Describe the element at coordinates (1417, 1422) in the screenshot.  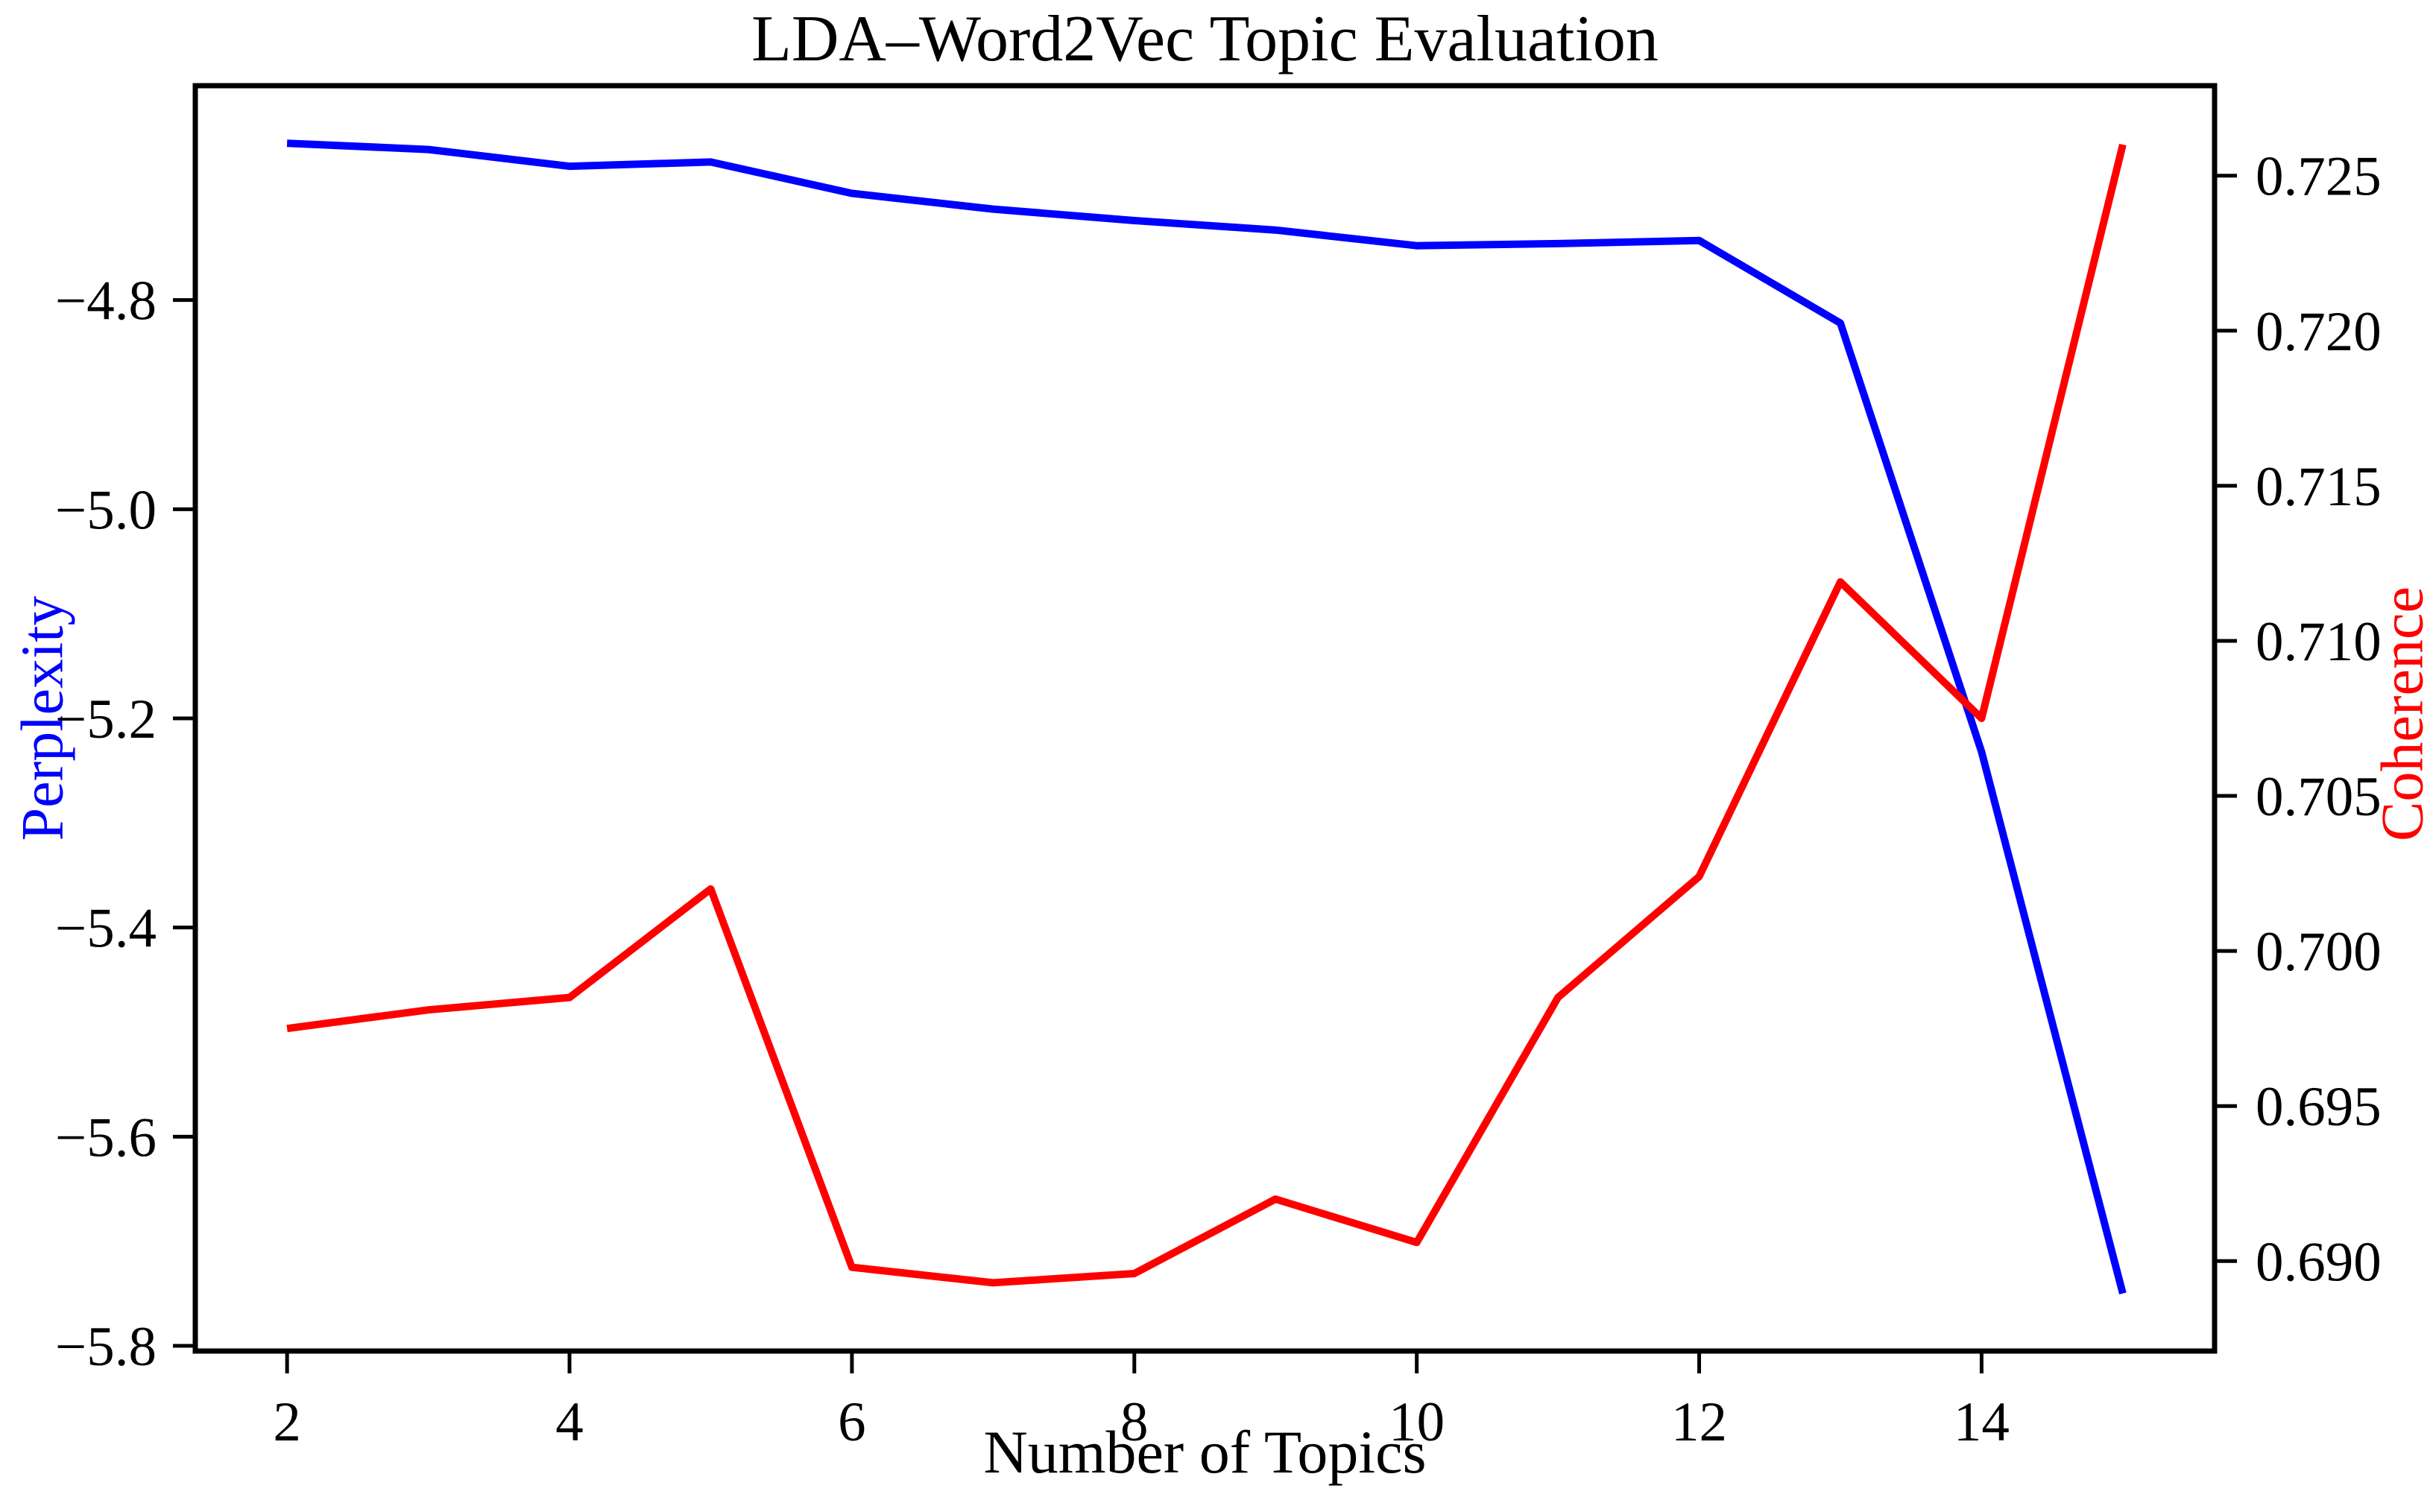
I see `x-tick-label: 10` at that location.